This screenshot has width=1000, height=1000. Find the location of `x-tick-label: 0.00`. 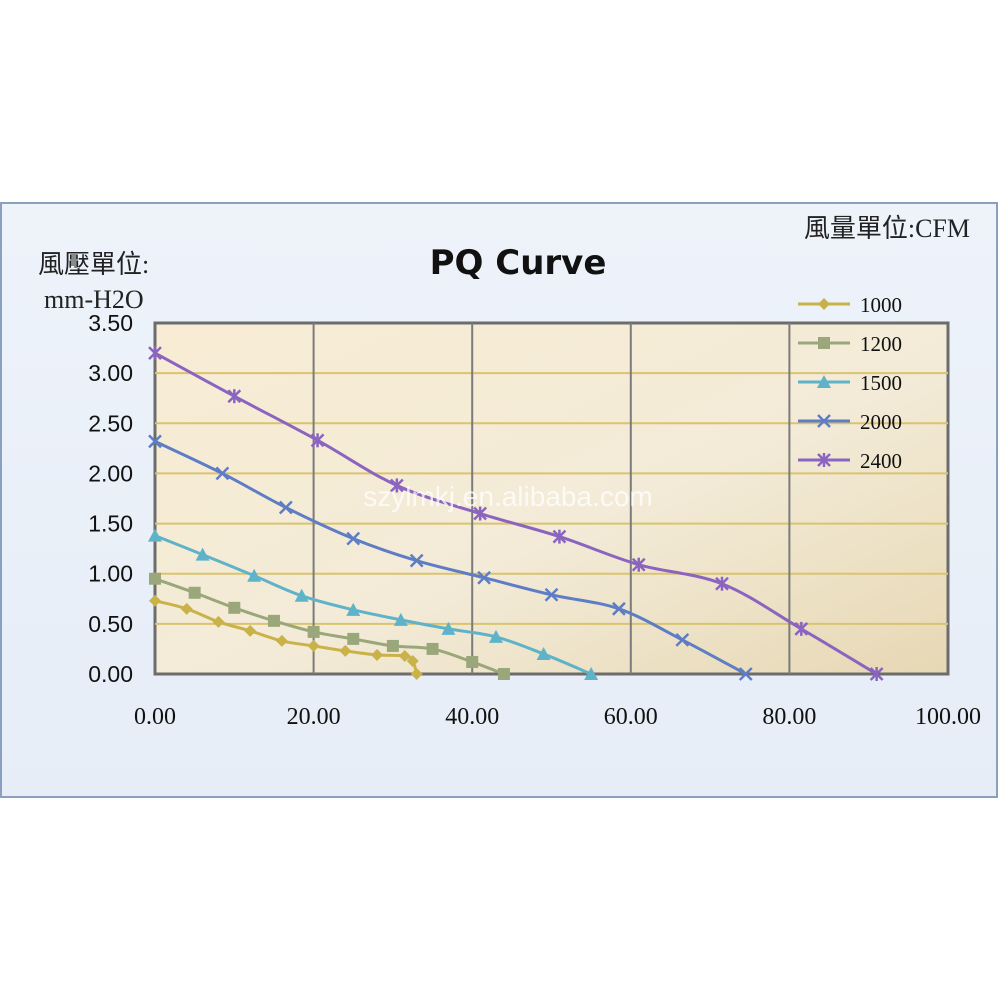

x-tick-label: 0.00 is located at coordinates (155, 717).